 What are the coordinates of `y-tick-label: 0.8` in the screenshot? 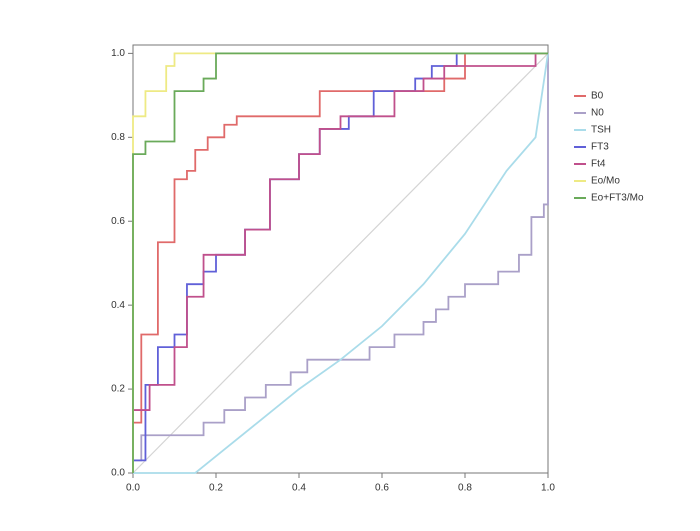 It's located at (118, 137).